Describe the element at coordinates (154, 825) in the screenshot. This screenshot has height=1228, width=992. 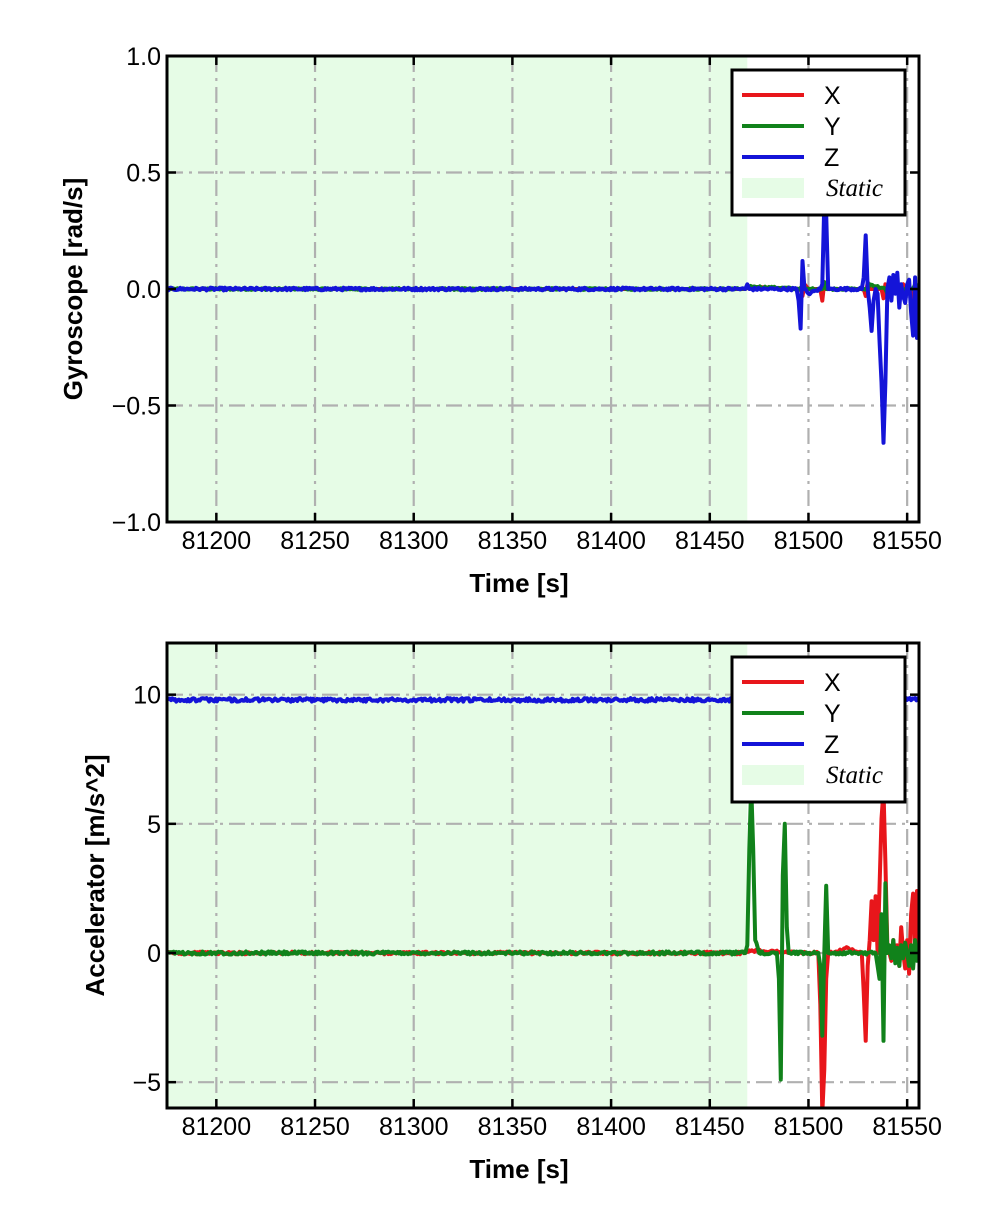
I see `y-tick-label: 5` at that location.